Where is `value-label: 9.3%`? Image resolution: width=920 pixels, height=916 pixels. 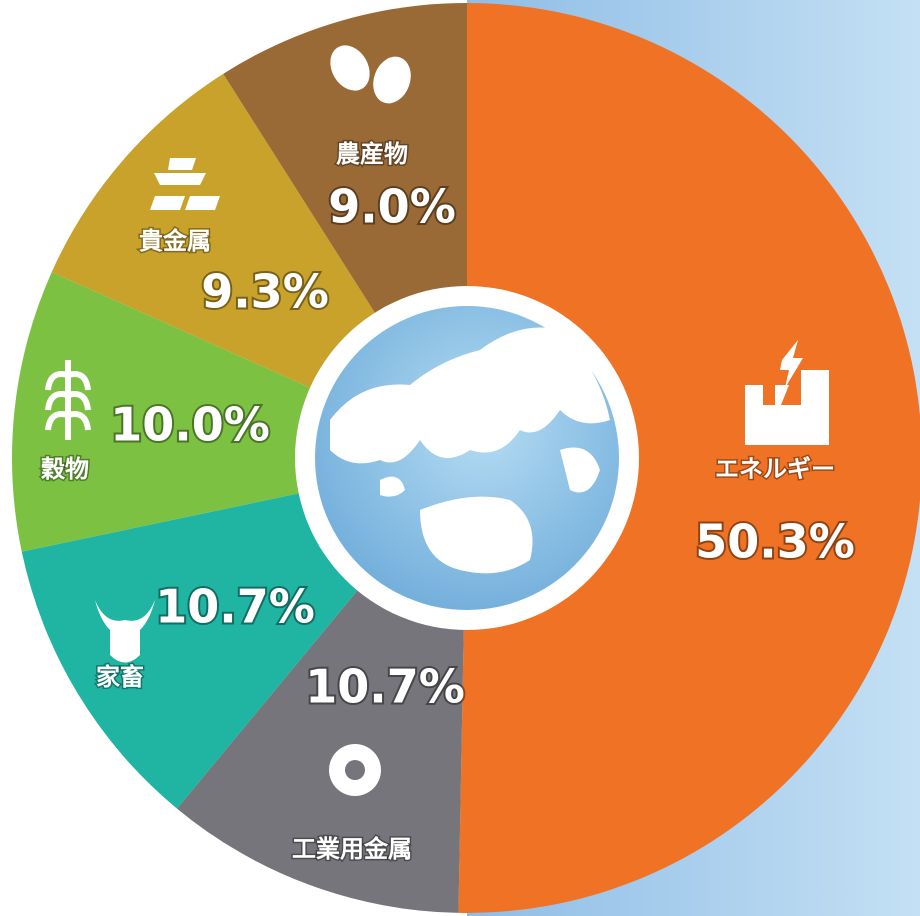 value-label: 9.3% is located at coordinates (265, 292).